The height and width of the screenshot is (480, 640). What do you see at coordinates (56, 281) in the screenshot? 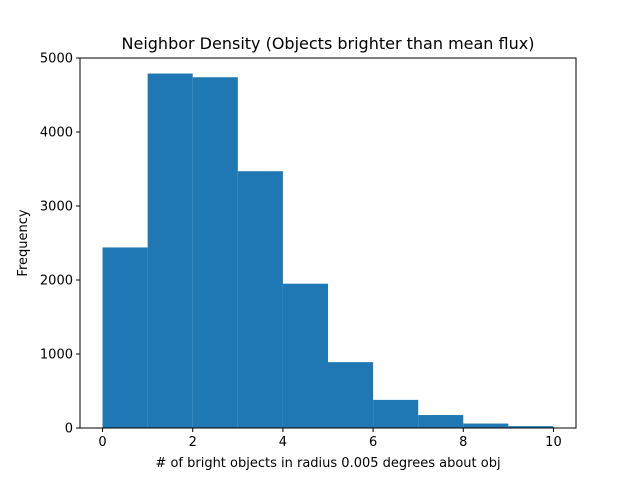
I see `y-tick-label: 2000` at bounding box center [56, 281].